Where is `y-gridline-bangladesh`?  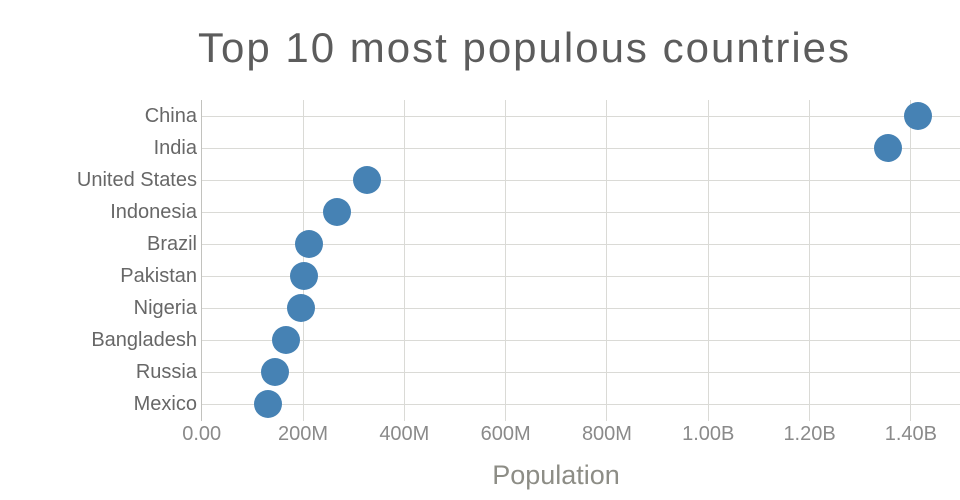 y-gridline-bangladesh is located at coordinates (581, 340).